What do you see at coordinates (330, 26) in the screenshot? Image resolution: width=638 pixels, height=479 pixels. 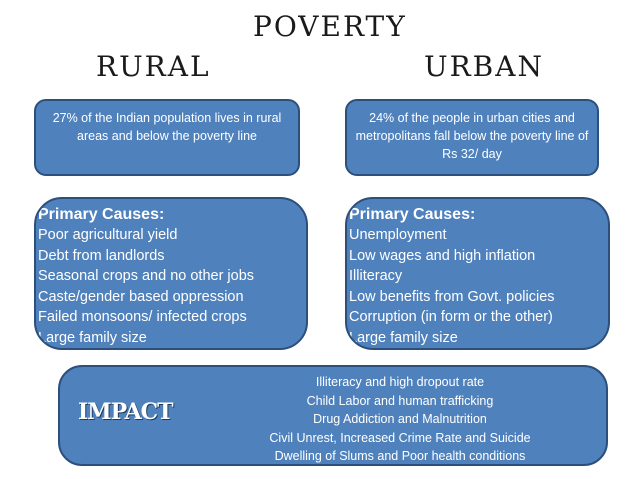 I see `page-title: Poverty` at bounding box center [330, 26].